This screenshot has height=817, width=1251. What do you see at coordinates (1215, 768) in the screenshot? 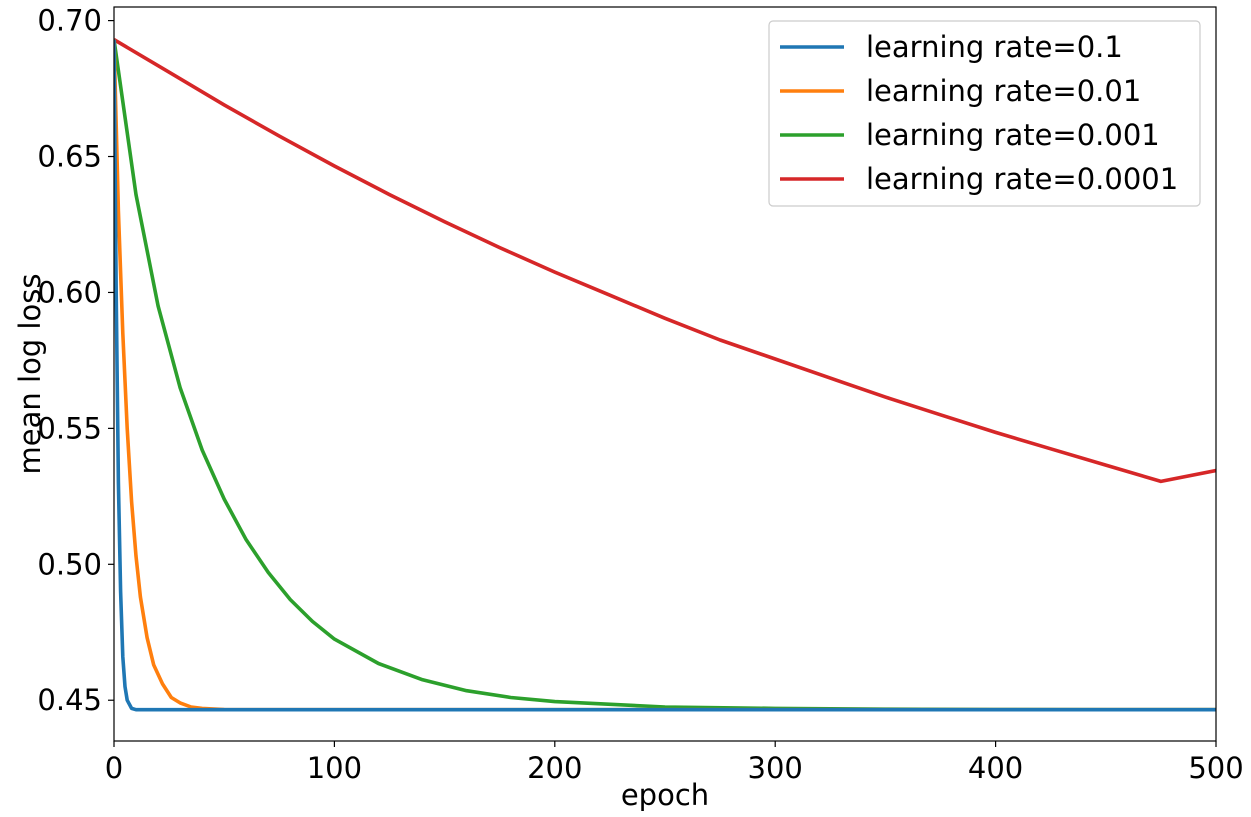
I see `x-tick-label: 500` at bounding box center [1215, 768].